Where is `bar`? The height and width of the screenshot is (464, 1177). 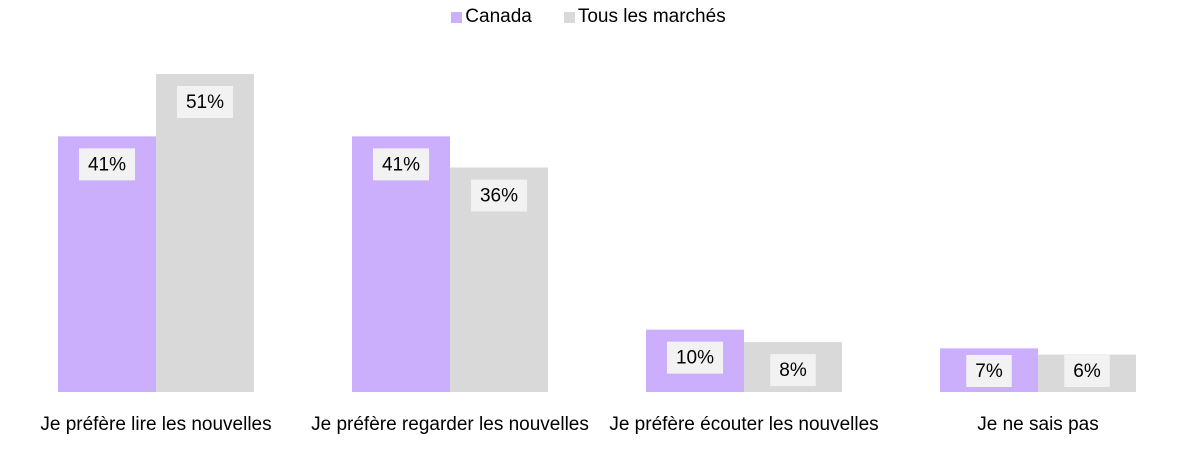 bar is located at coordinates (205, 233).